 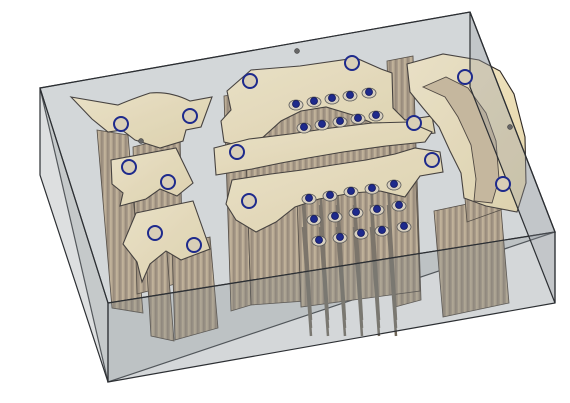 I want to click on lower-arch-top, so click(x=334, y=190).